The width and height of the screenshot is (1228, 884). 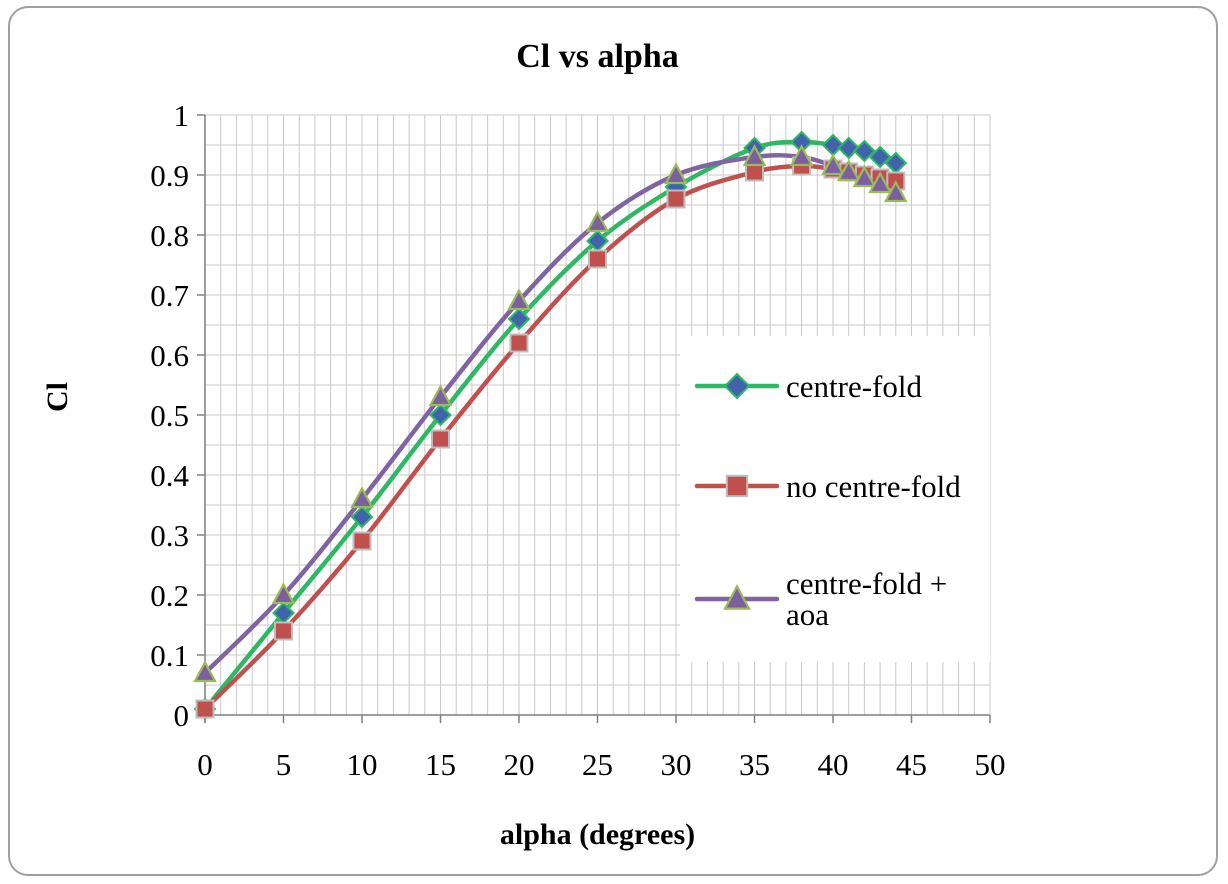 What do you see at coordinates (169, 655) in the screenshot?
I see `svg-text: 0.1` at bounding box center [169, 655].